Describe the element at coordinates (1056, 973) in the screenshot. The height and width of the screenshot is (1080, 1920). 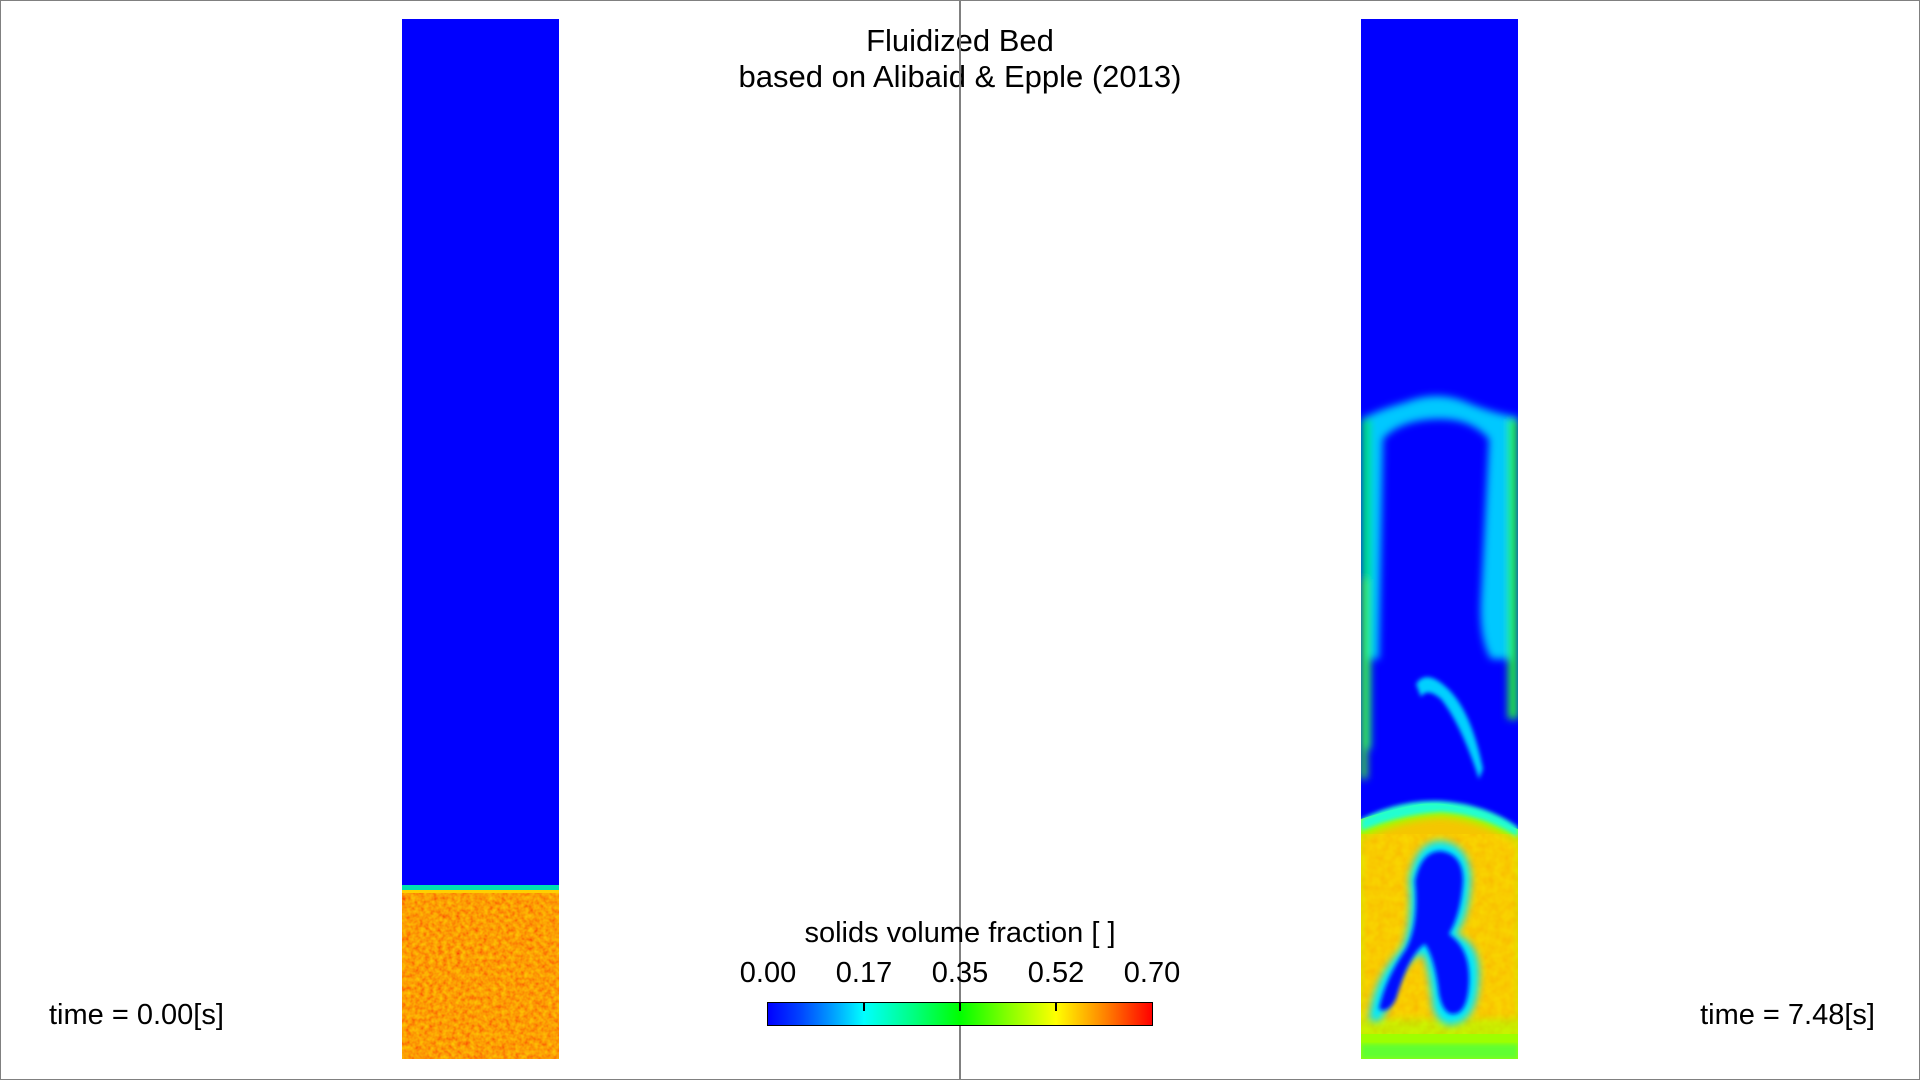
I see `colorbar-tick-label: 0.52` at that location.